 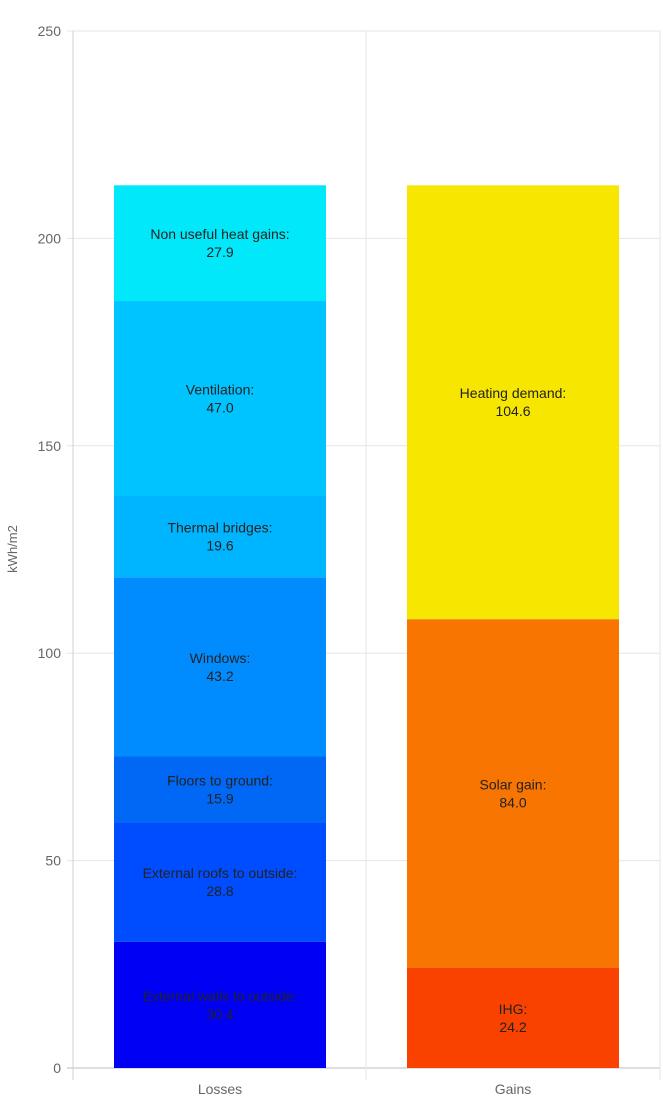 I want to click on segment-value-ihg: 24.2, so click(x=512, y=1027).